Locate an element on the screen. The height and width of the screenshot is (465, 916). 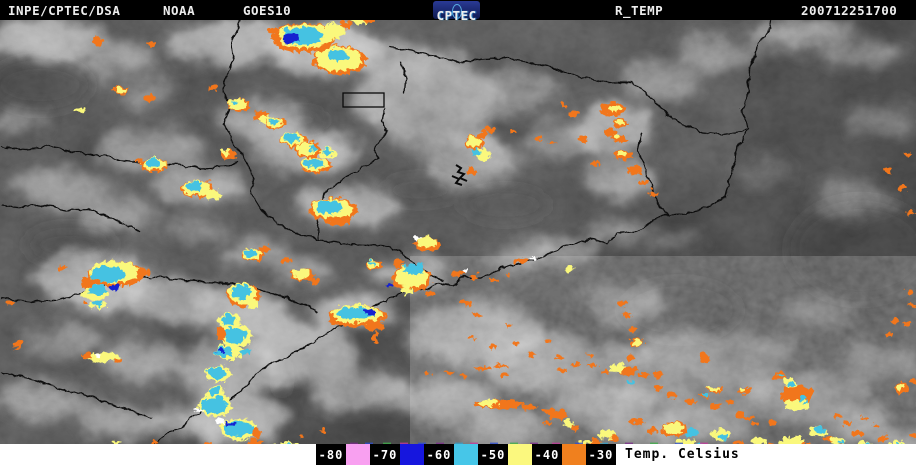
legend-label: -30 is located at coordinates (601, 454).